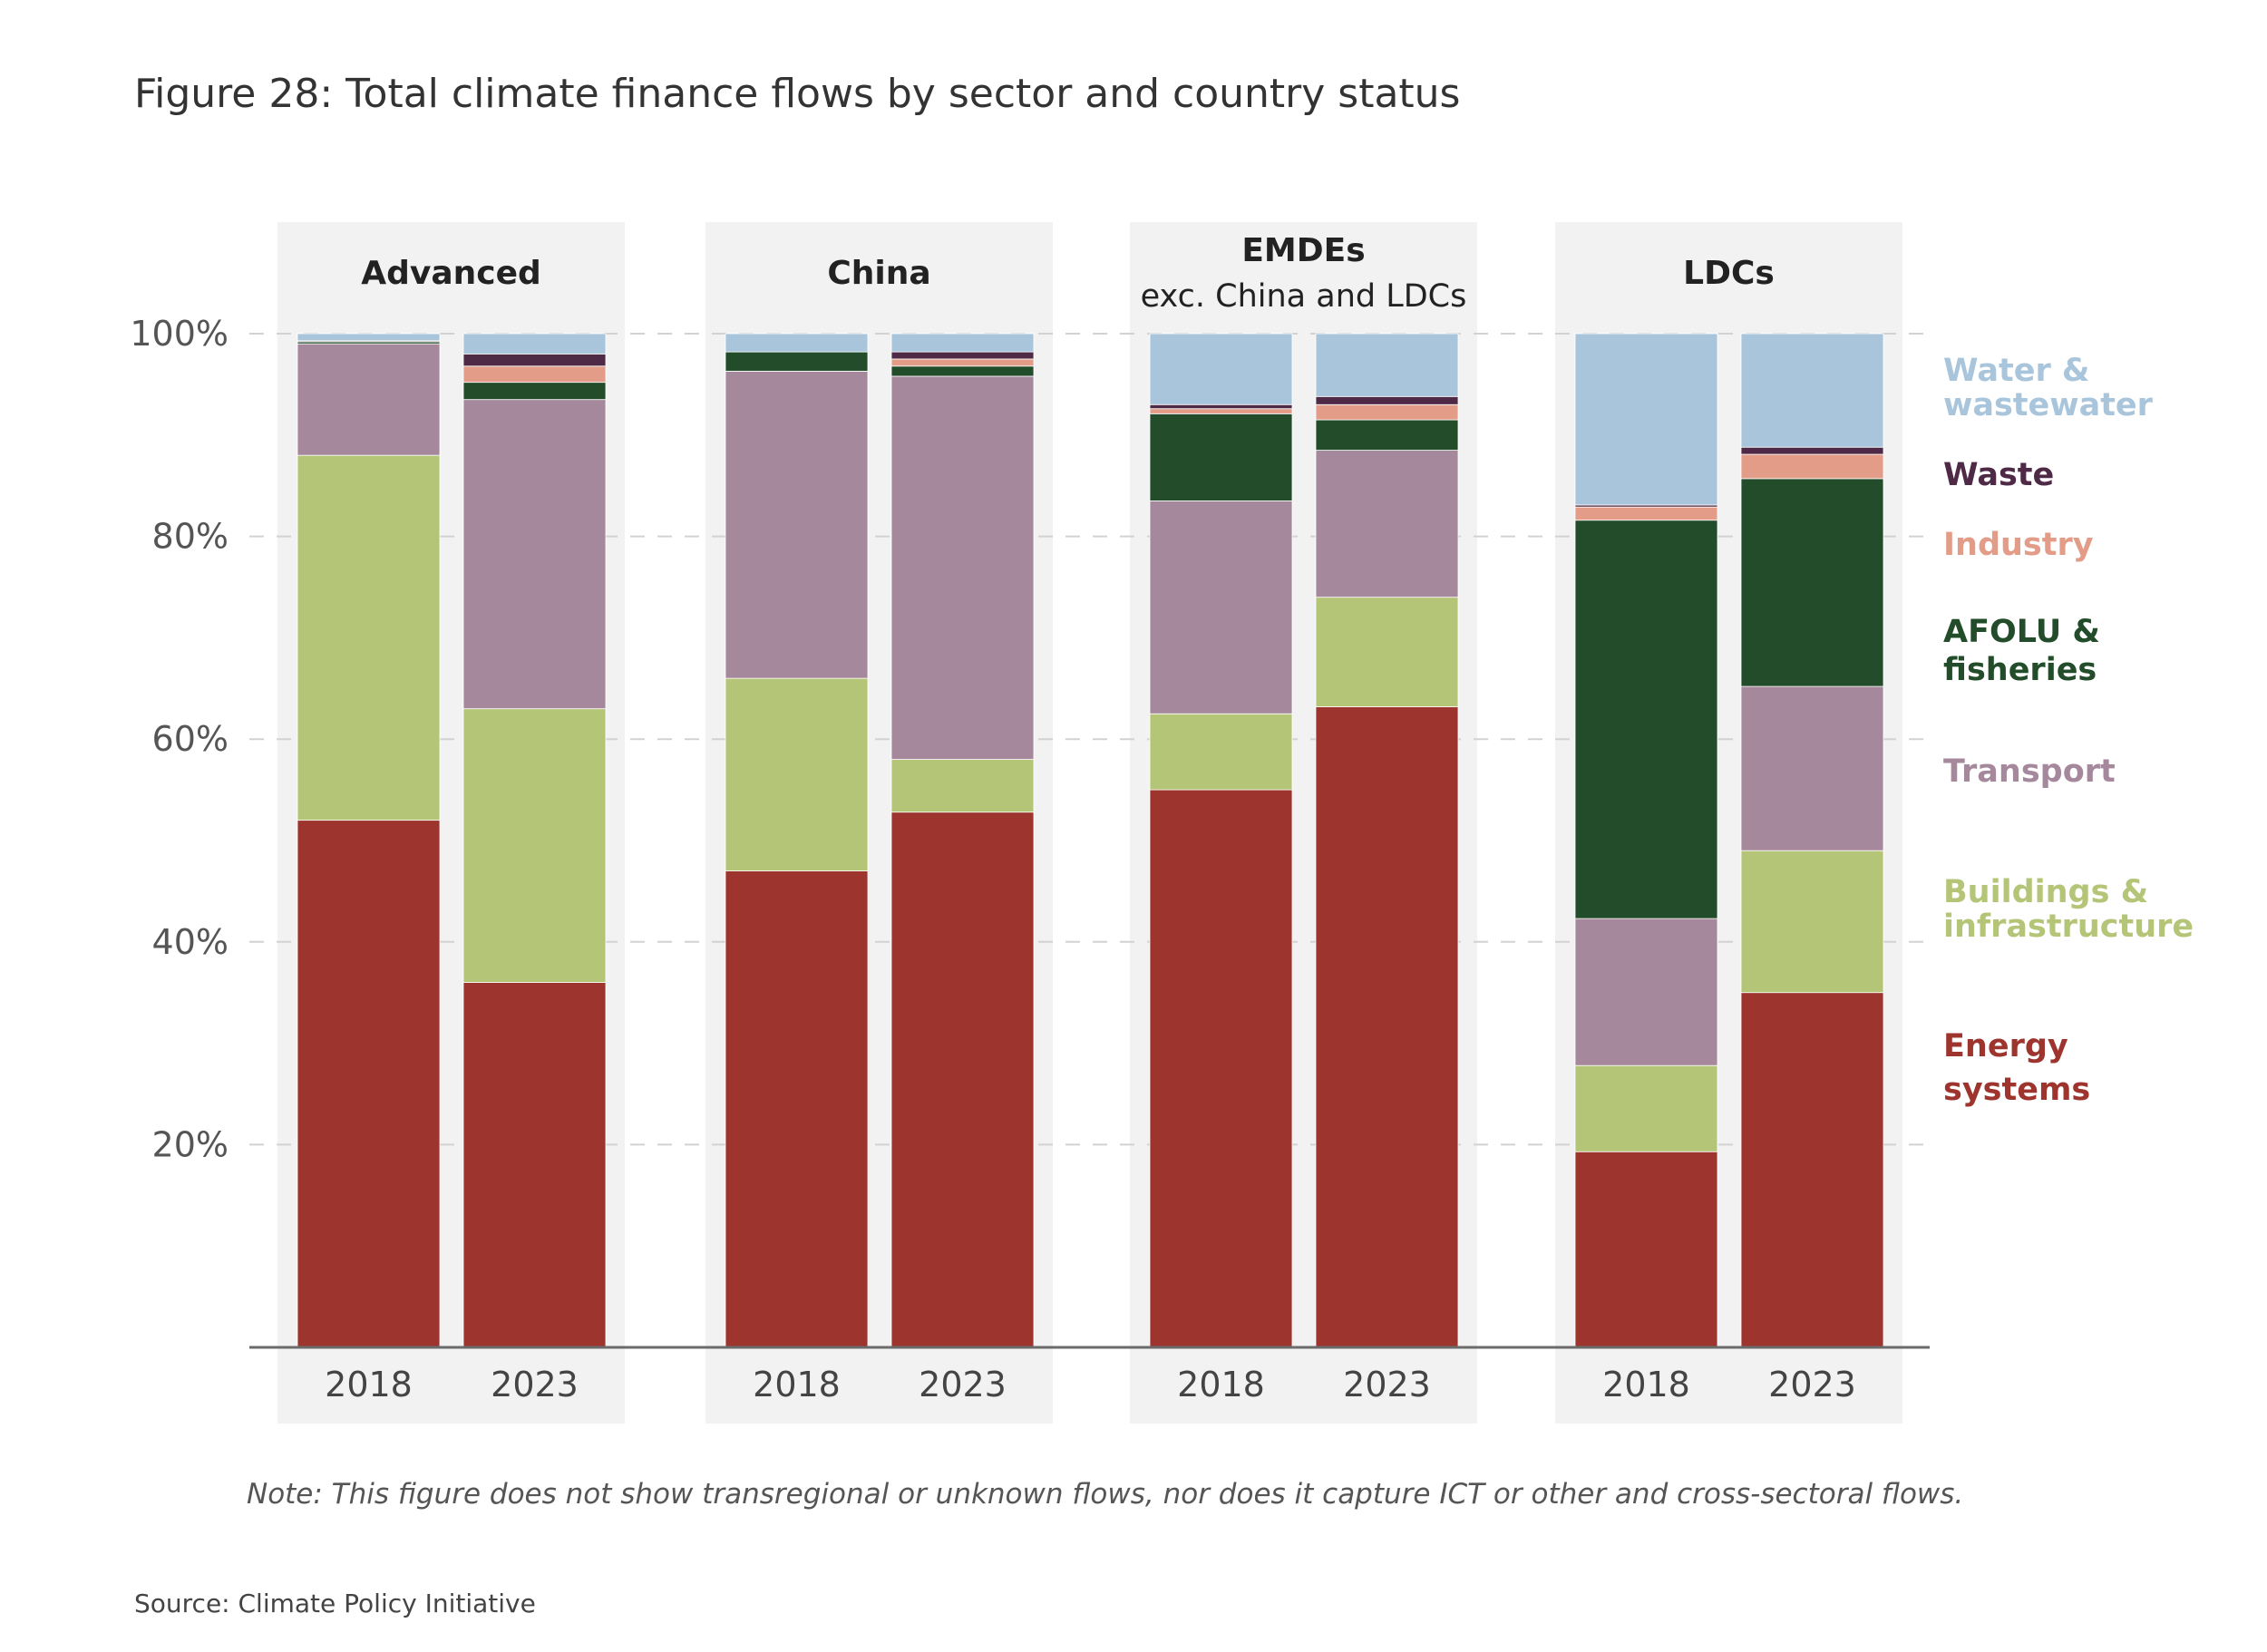  I want to click on group-title: LDCs, so click(1729, 273).